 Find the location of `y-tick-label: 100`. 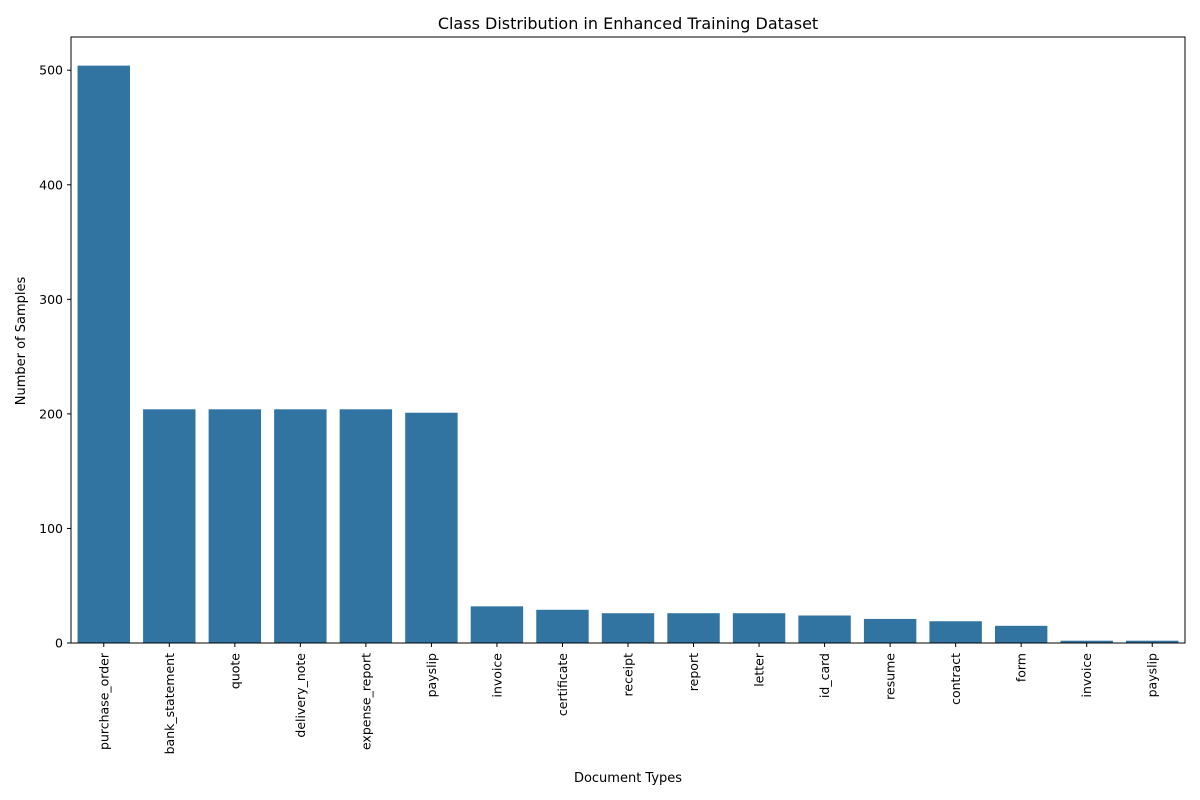

y-tick-label: 100 is located at coordinates (51, 528).